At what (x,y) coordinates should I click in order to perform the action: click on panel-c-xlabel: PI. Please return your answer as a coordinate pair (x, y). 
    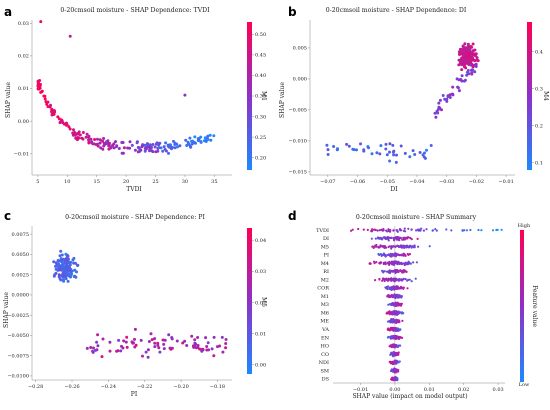
    Looking at the image, I should click on (134, 394).